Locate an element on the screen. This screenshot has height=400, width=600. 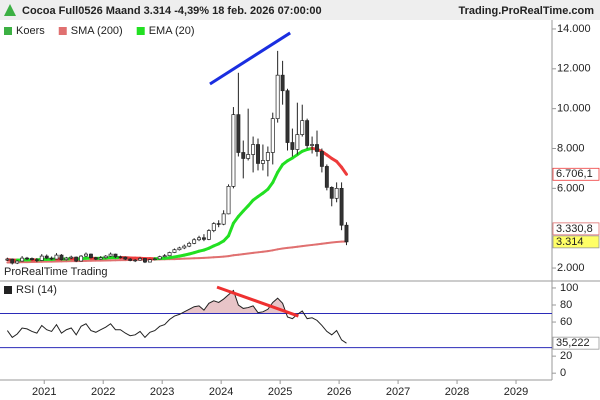
rsi-legend: RSI (14) is located at coordinates (36, 290).